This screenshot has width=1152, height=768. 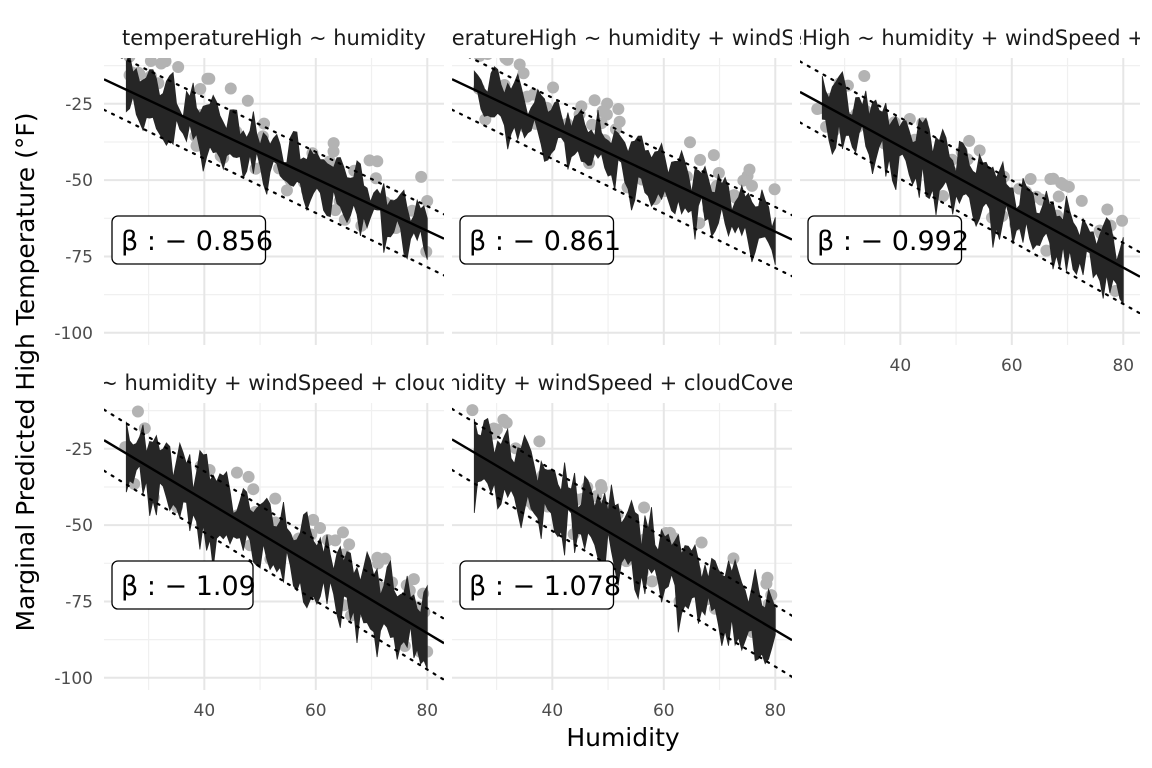 What do you see at coordinates (197, 241) in the screenshot?
I see `beta-label: β : − 0.856` at bounding box center [197, 241].